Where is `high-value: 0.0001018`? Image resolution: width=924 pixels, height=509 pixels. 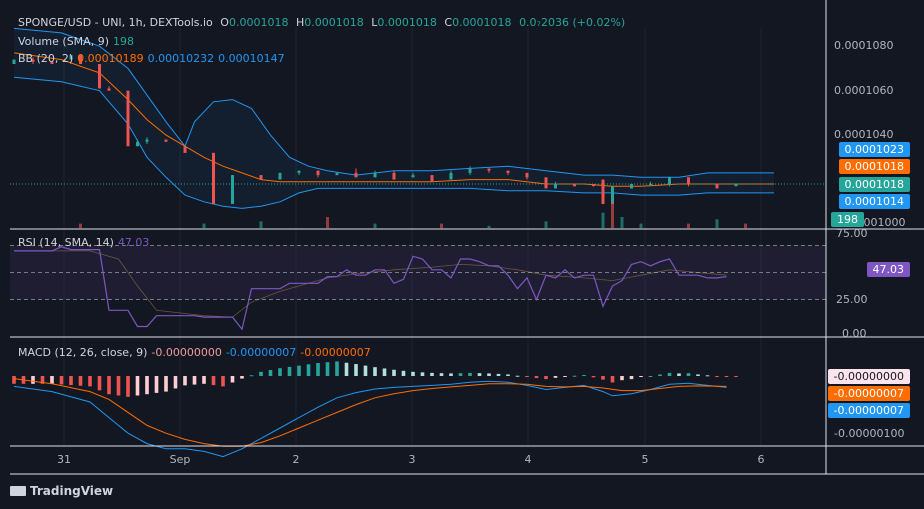
high-value: 0.0001018 is located at coordinates (334, 22).